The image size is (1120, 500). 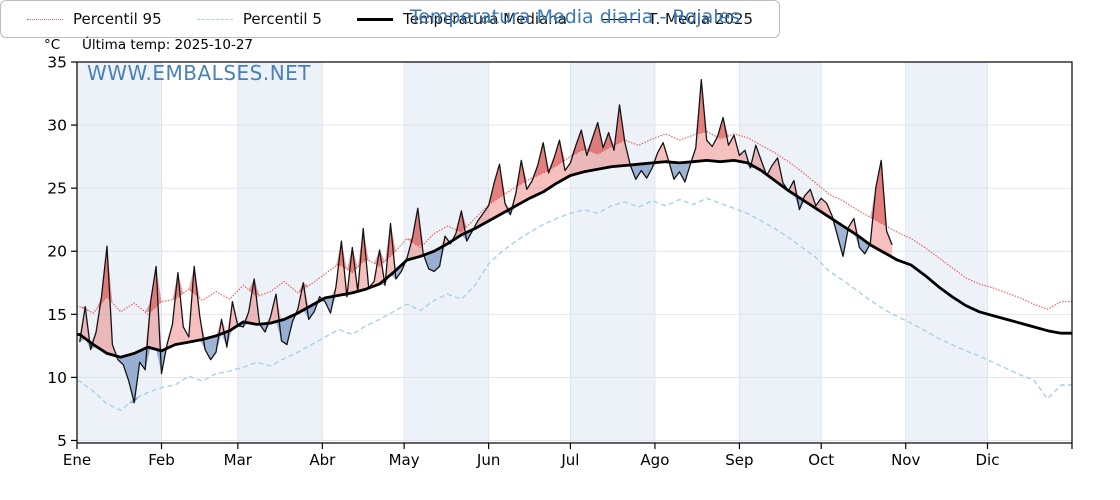 What do you see at coordinates (45, 19) in the screenshot?
I see `percentil-95-line-icon` at bounding box center [45, 19].